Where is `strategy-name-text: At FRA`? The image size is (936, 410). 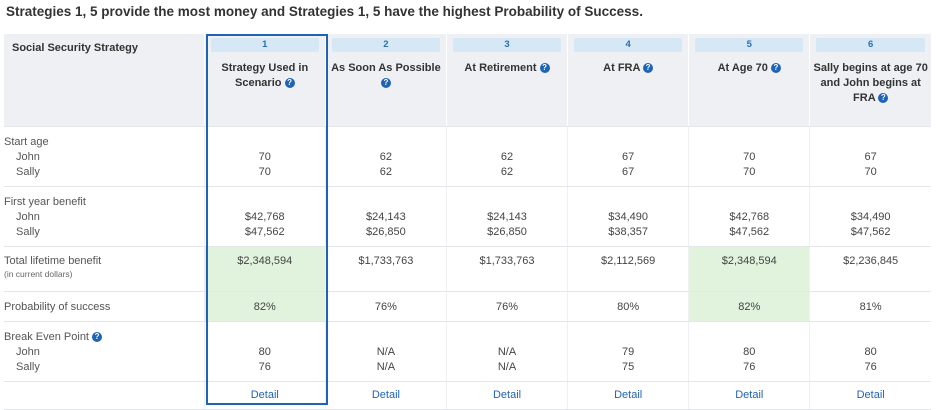
strategy-name-text: At FRA is located at coordinates (622, 68).